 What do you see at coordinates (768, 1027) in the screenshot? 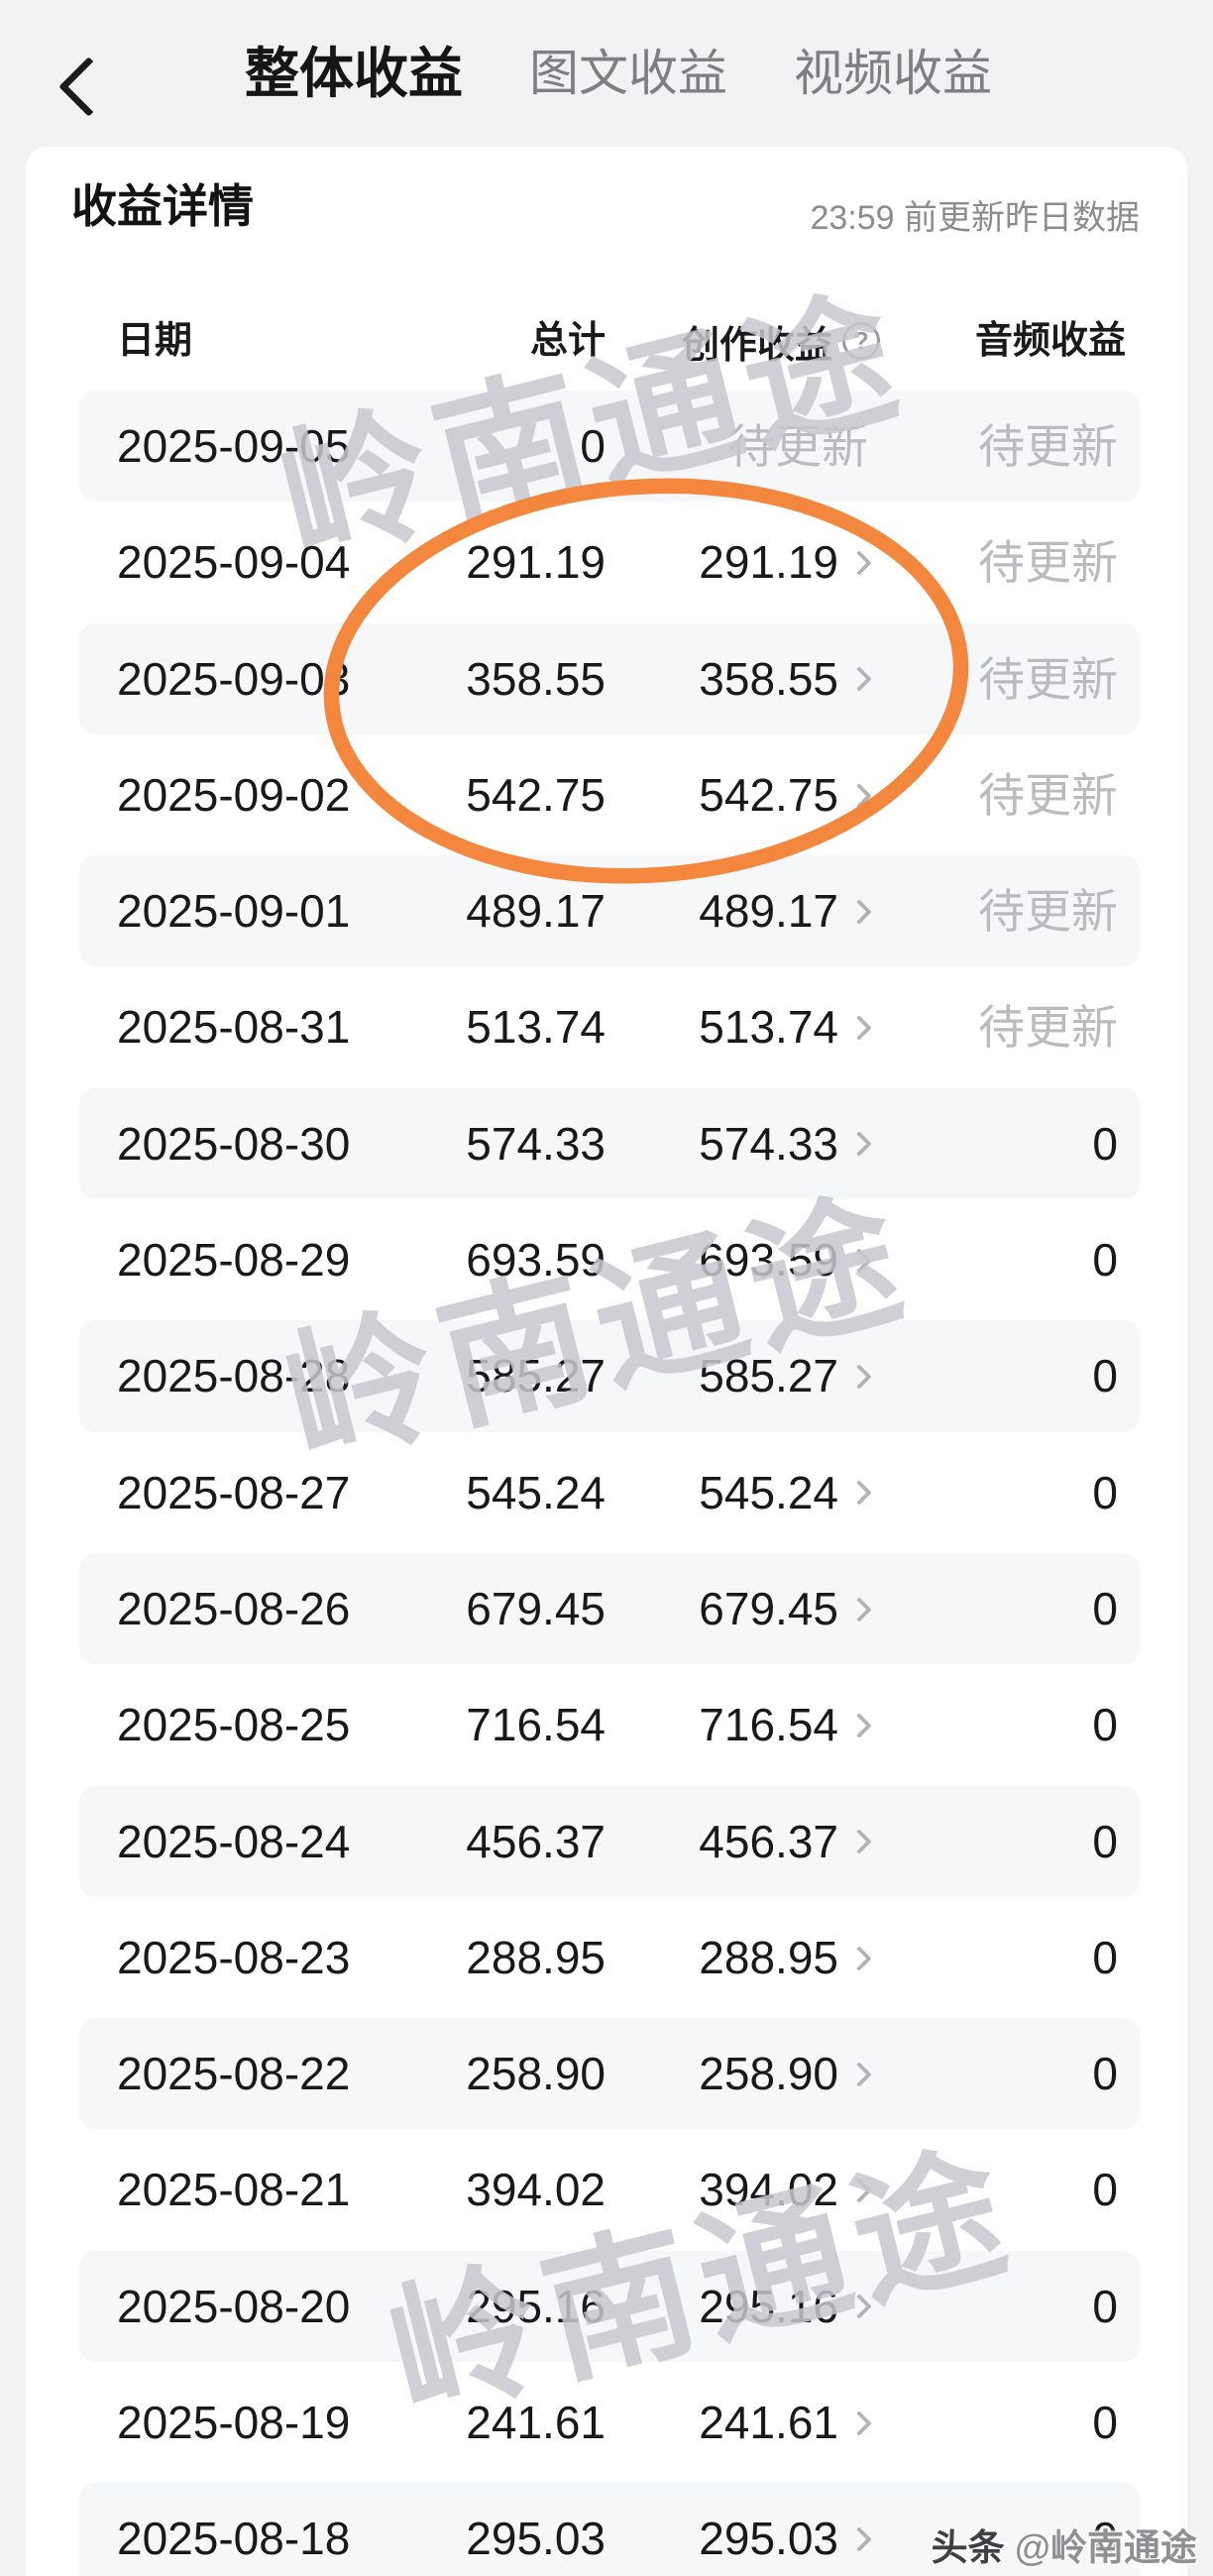
I see `creation-income-value: 513.74` at bounding box center [768, 1027].